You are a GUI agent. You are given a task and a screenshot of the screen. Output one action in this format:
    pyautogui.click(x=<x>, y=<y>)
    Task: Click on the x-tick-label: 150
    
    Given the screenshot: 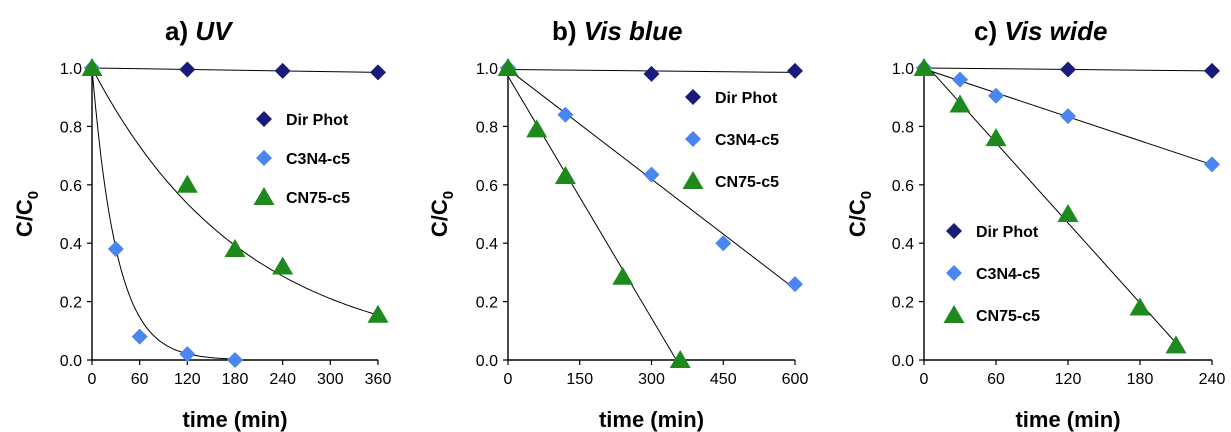 What is the action you would take?
    pyautogui.click(x=579, y=379)
    